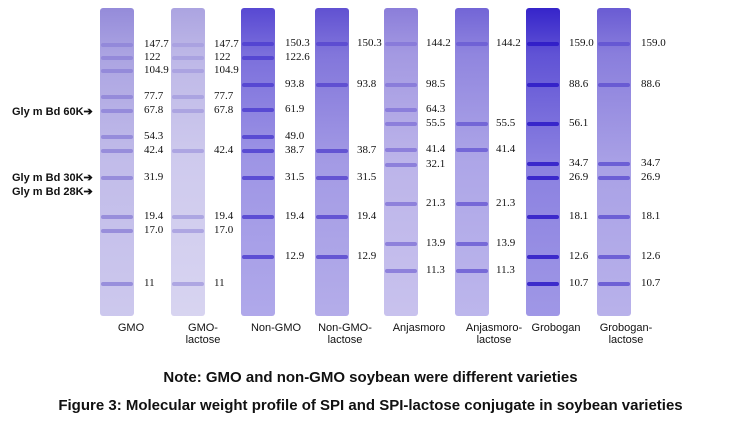  What do you see at coordinates (556, 328) in the screenshot?
I see `lane-label: Grobogan` at bounding box center [556, 328].